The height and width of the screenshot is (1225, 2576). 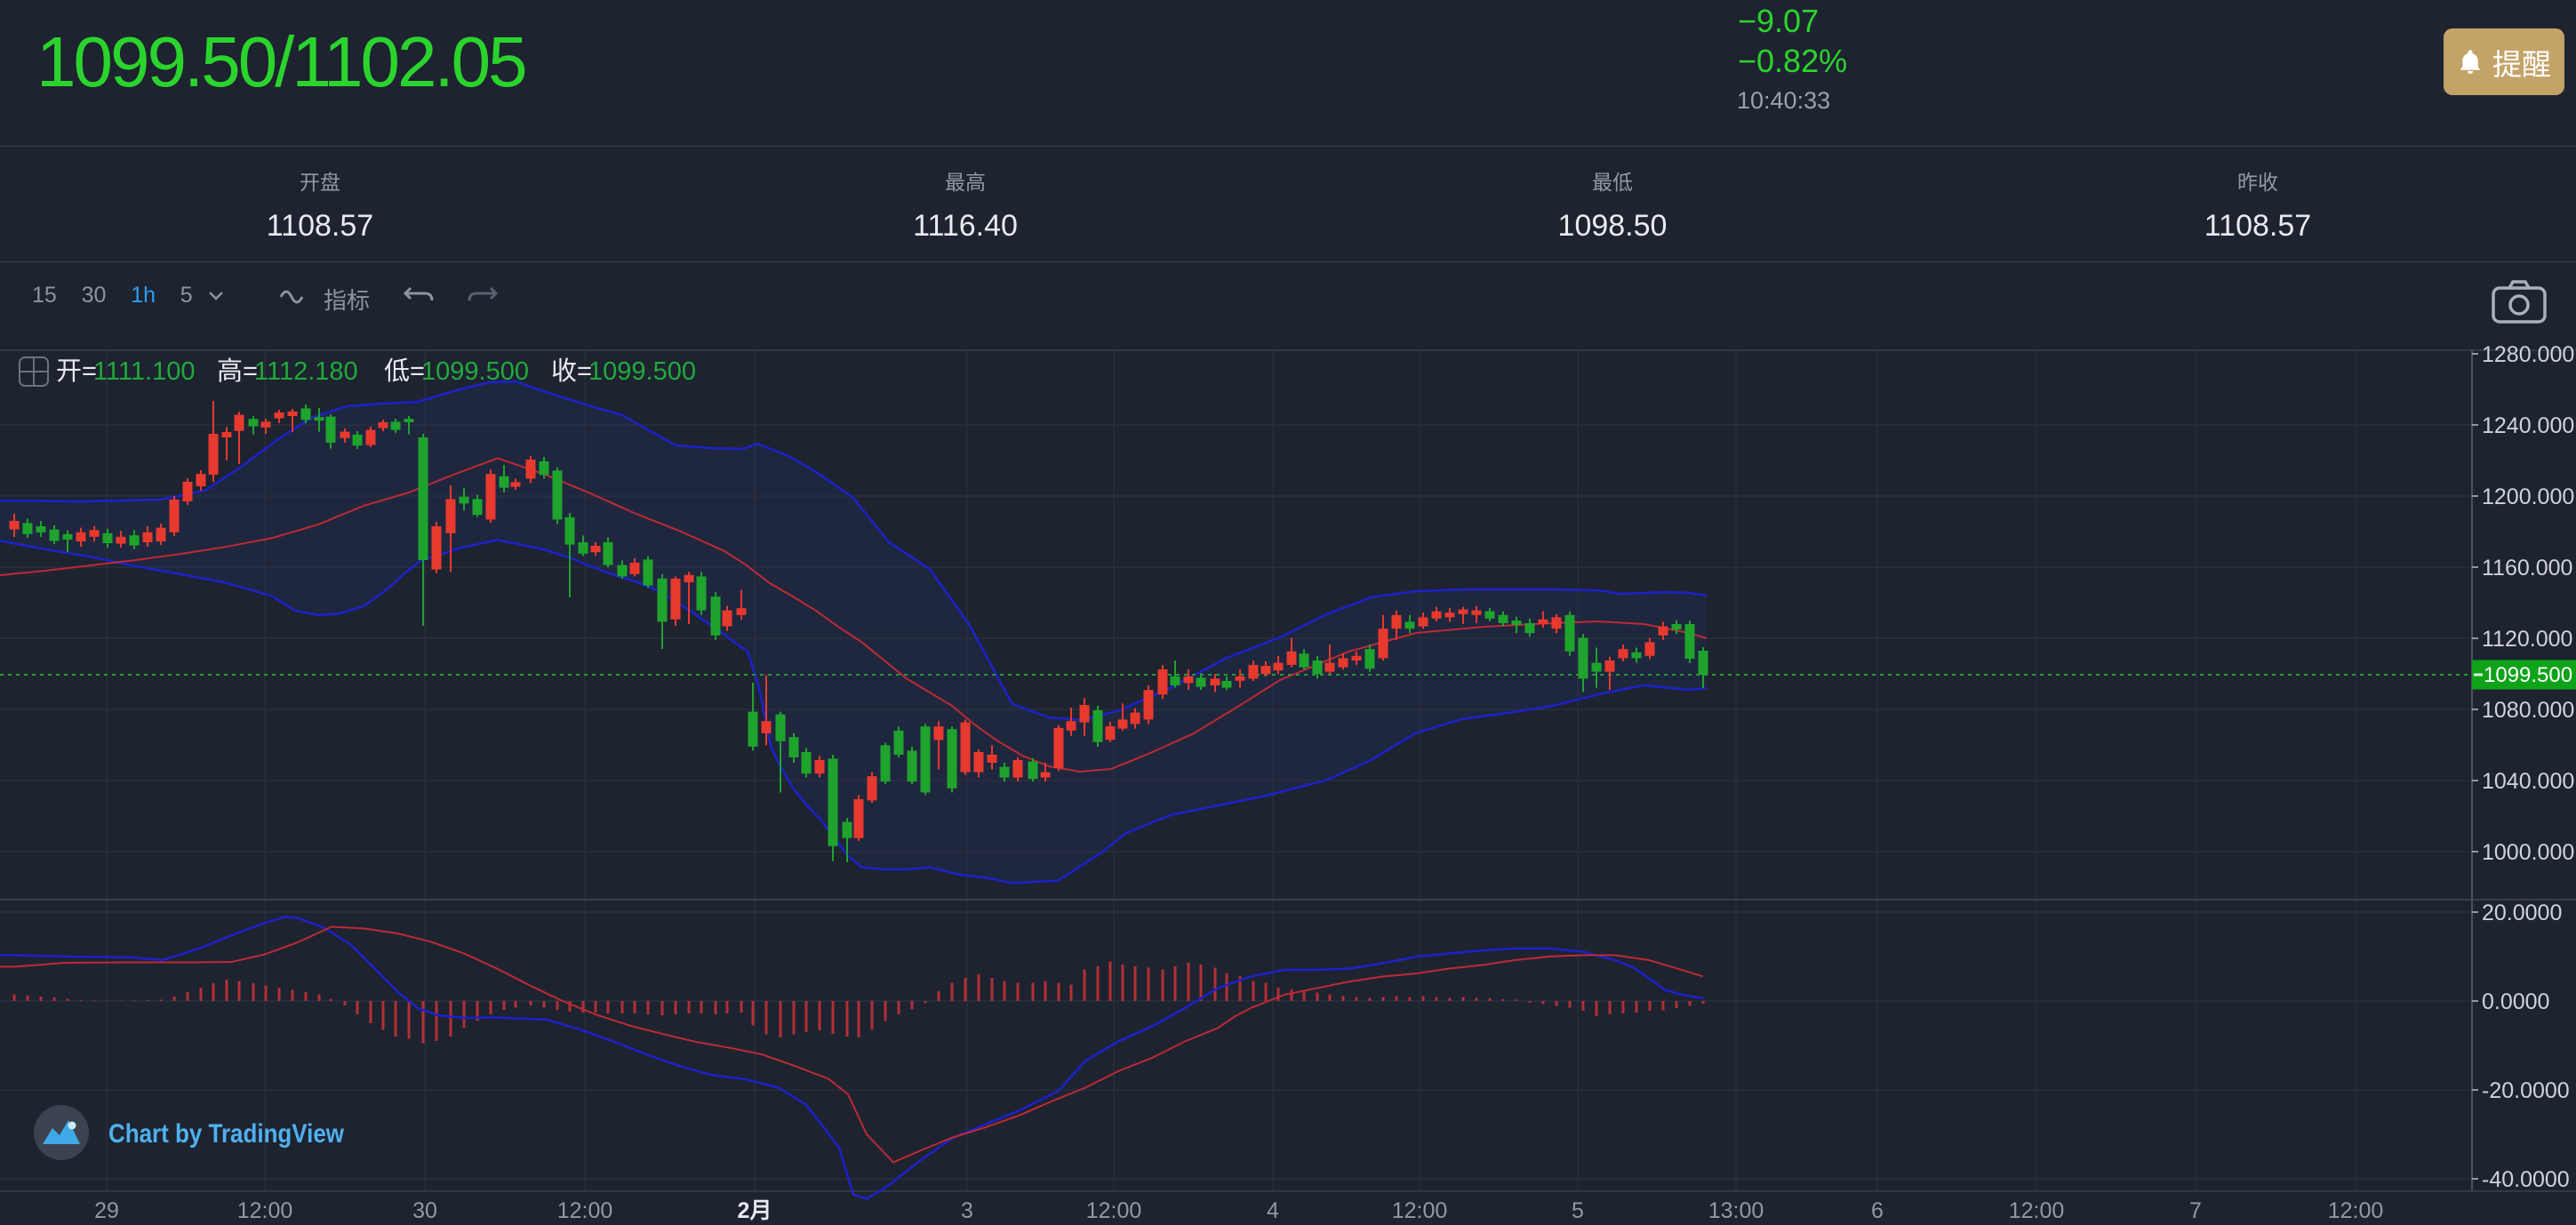 I want to click on svg-text: 1080.000, so click(x=2528, y=710).